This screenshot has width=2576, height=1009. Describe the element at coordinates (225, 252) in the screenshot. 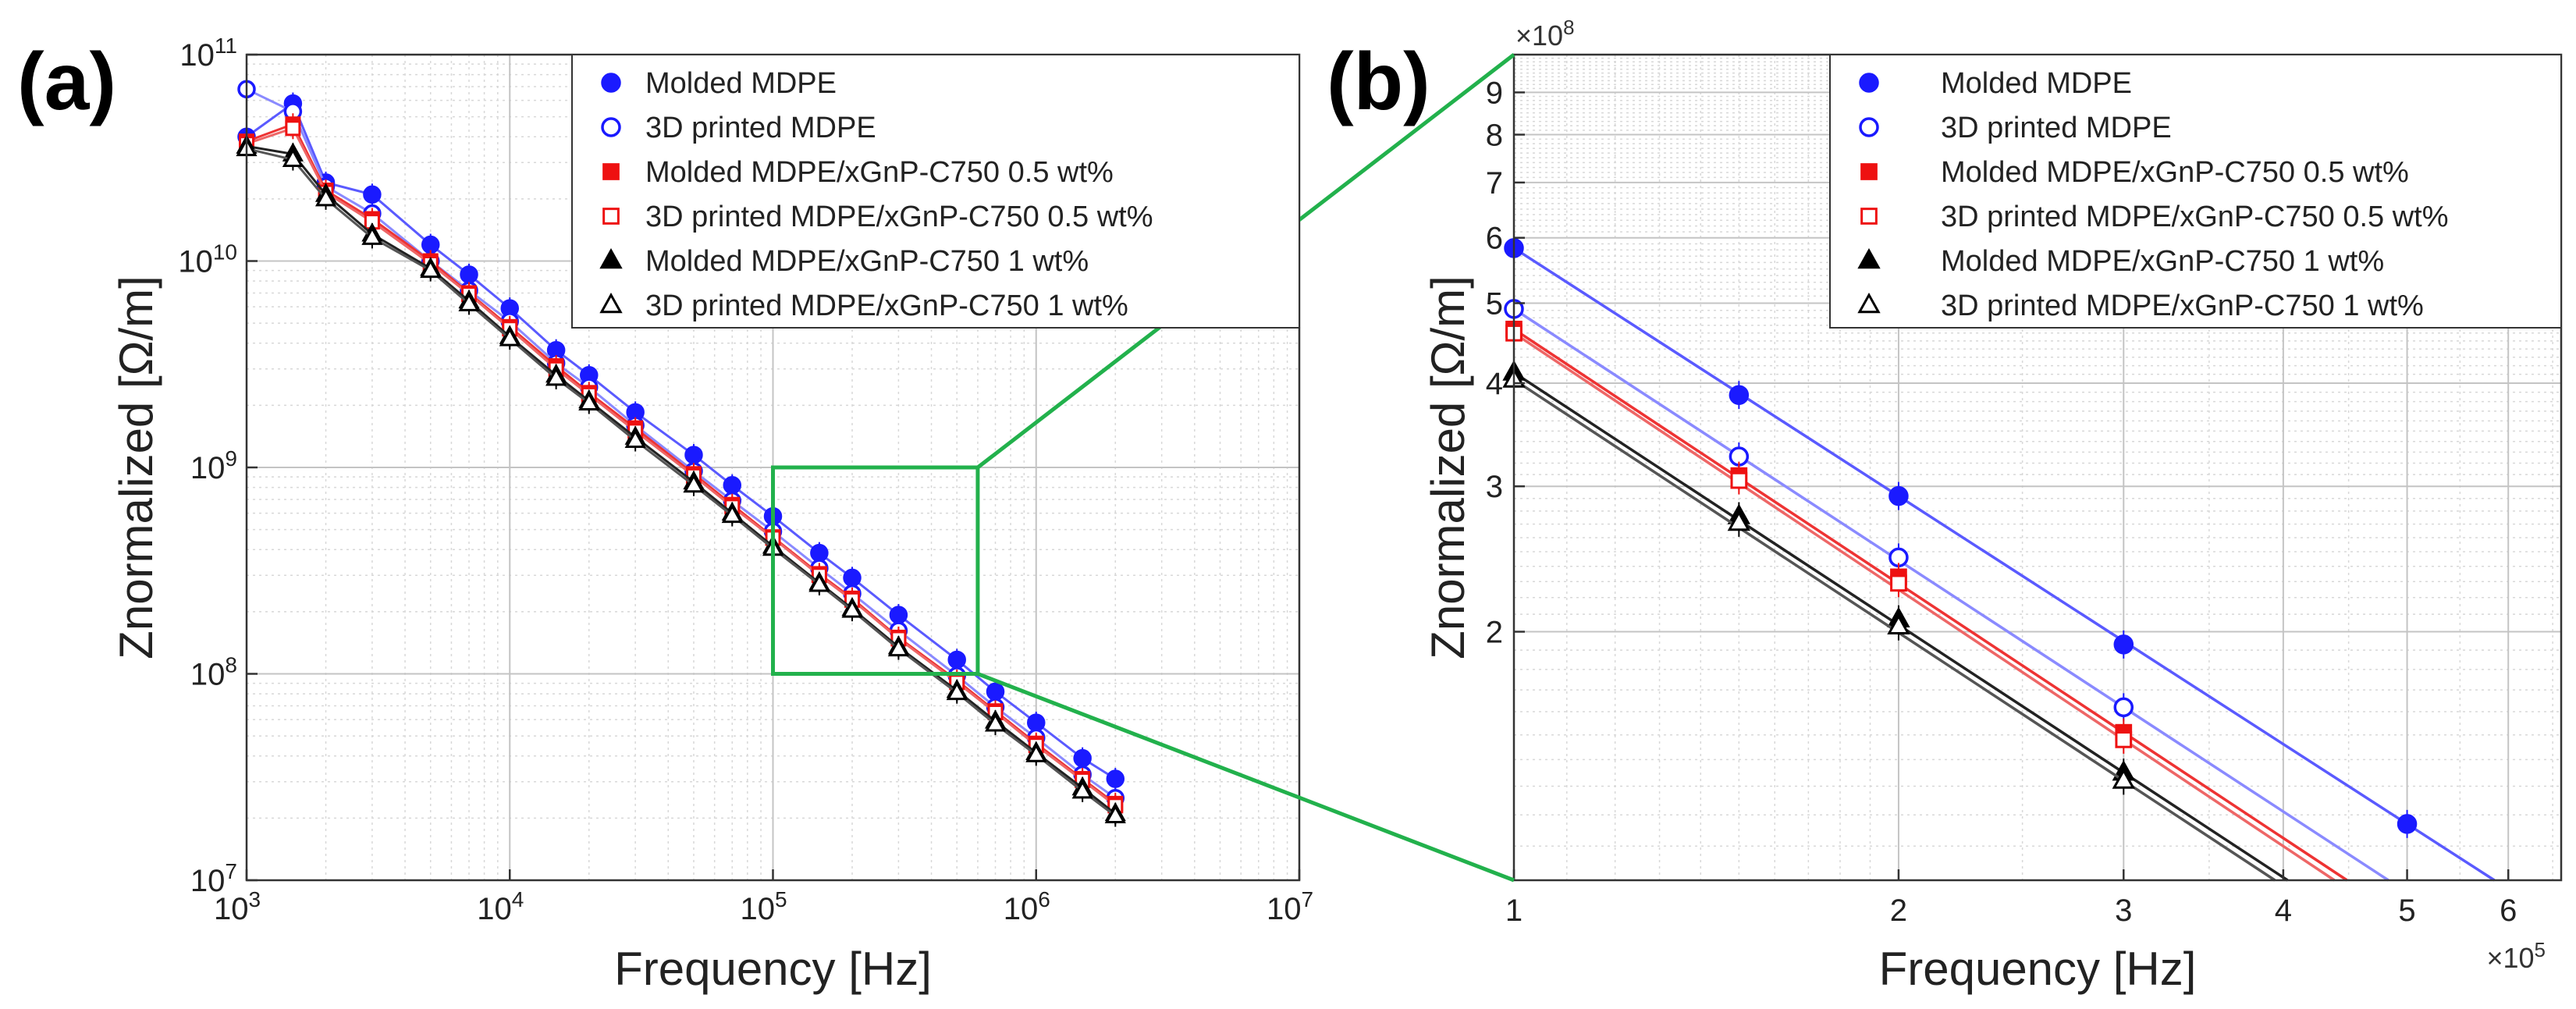

I see `tick-exponent: 10` at that location.